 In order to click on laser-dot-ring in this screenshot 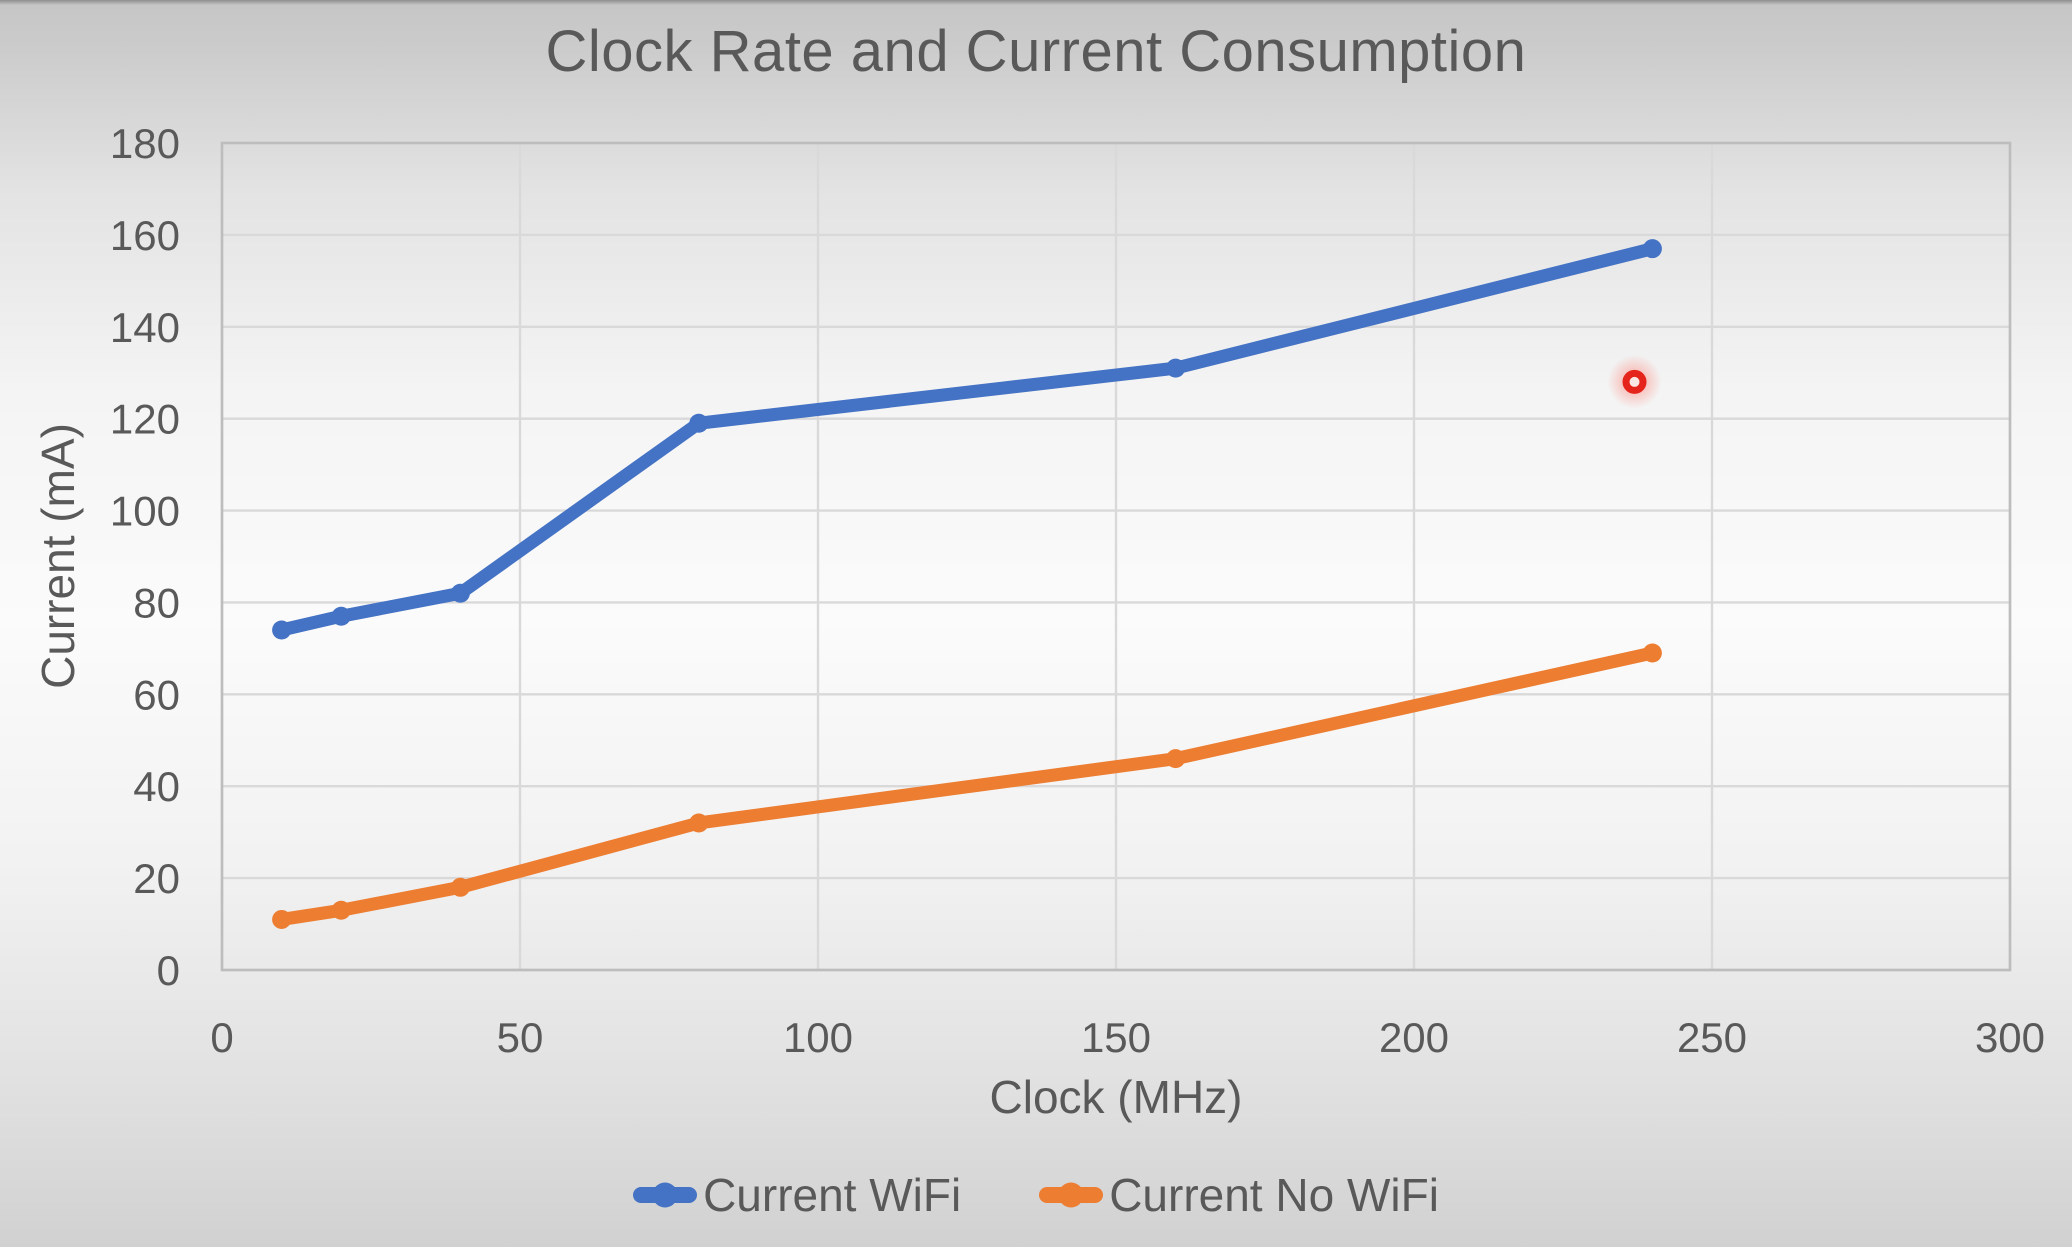, I will do `click(1634, 381)`.